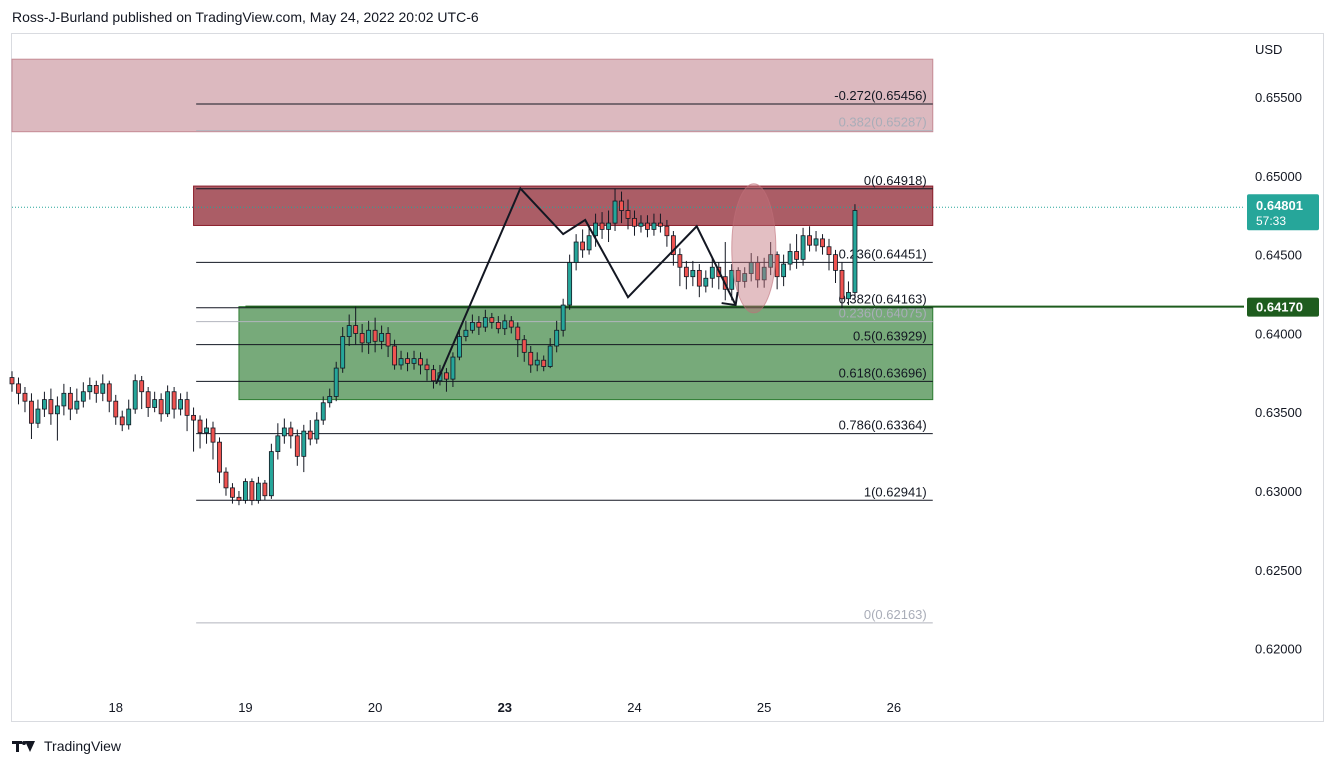  Describe the element at coordinates (1283, 307) in the screenshot. I see `support-level-tag-bg` at that location.